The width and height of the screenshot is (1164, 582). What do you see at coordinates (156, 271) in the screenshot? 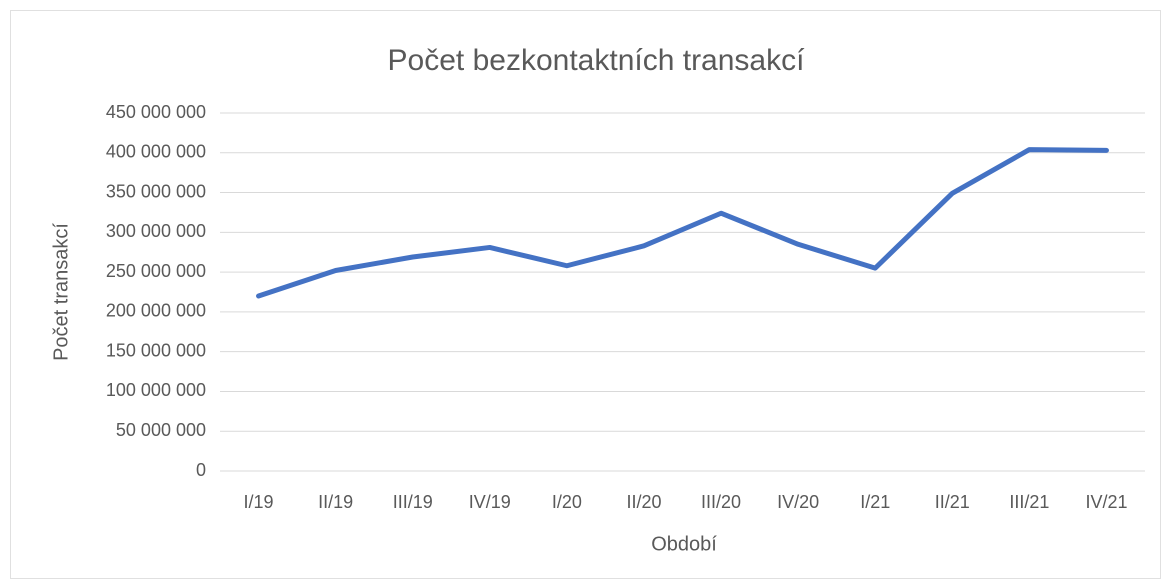
I see `y-tick-label: 250 000 000` at bounding box center [156, 271].